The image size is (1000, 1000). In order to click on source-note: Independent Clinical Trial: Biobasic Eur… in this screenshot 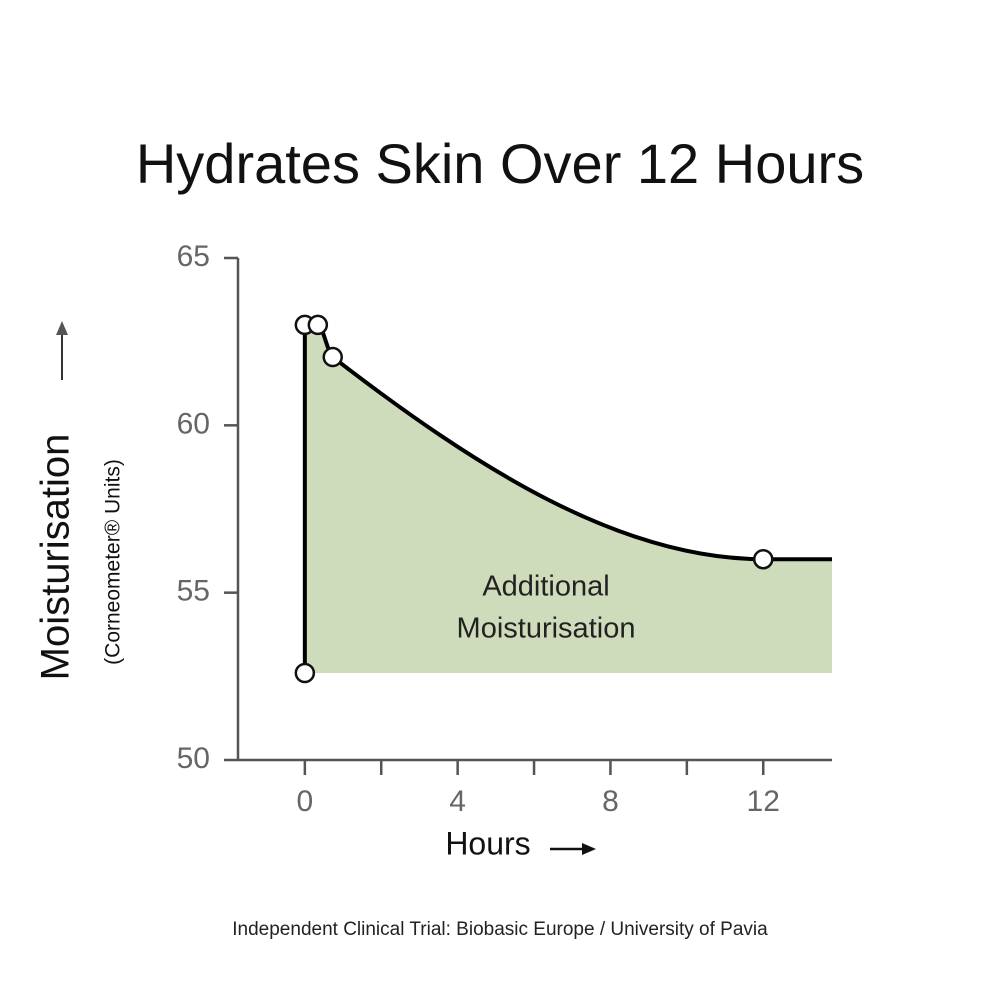, I will do `click(500, 929)`.